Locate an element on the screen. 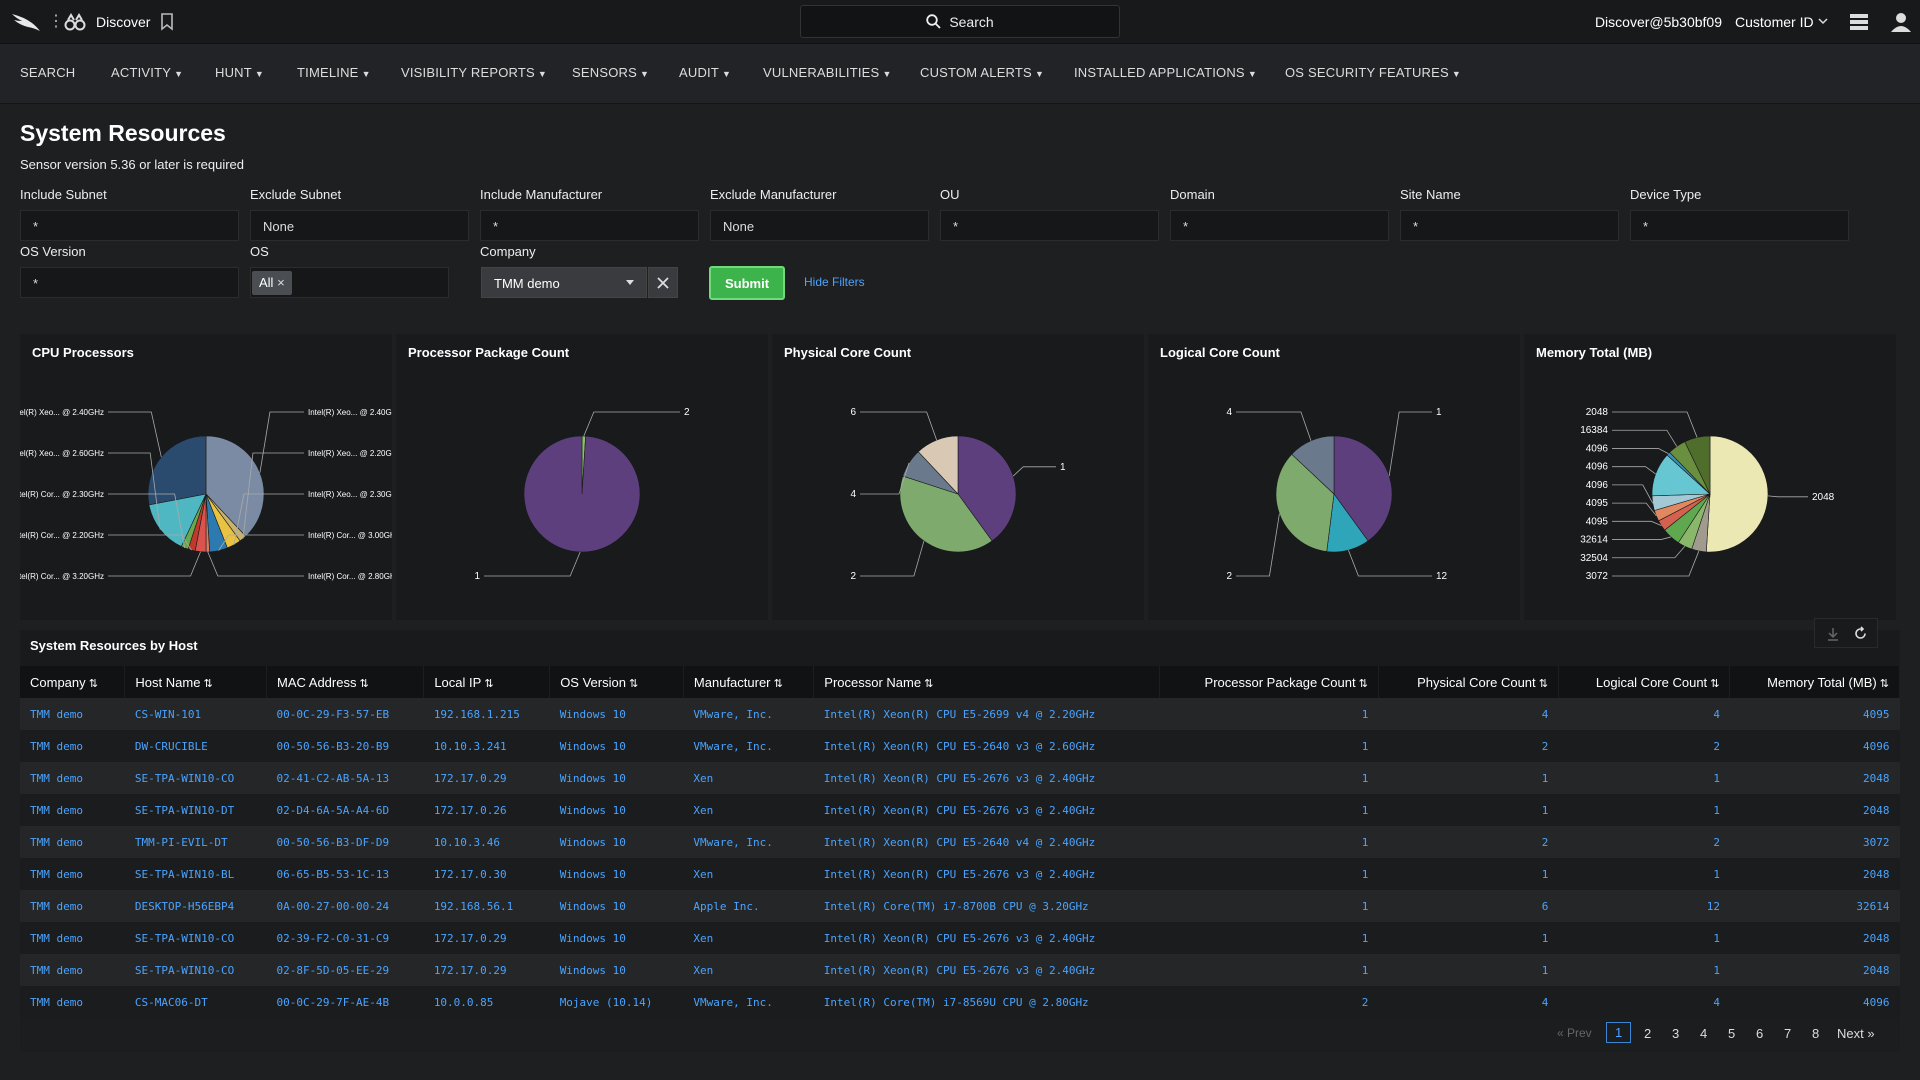 Image resolution: width=1920 pixels, height=1080 pixels. table-cell-link: 02-41-C2-AB-5A-13 is located at coordinates (345, 778).